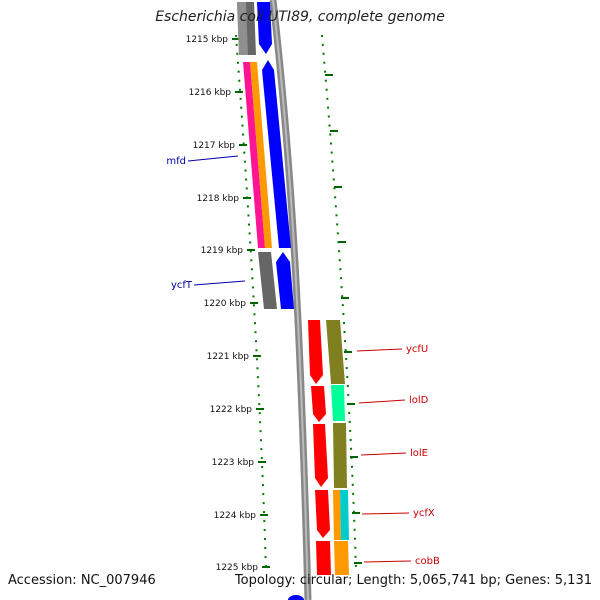  I want to click on gene-label-lole: lolE, so click(419, 453).